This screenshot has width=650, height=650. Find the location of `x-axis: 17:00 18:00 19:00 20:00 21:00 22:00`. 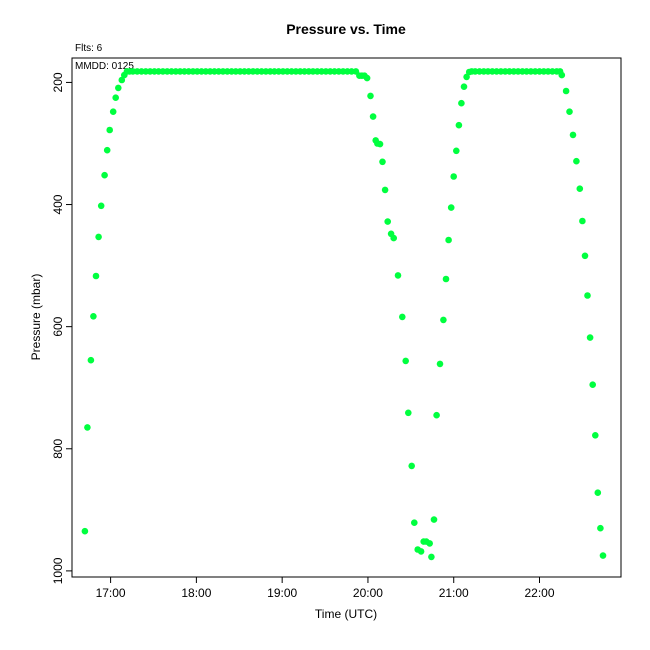

x-axis: 17:00 18:00 19:00 20:00 21:00 22:00 is located at coordinates (325, 588).